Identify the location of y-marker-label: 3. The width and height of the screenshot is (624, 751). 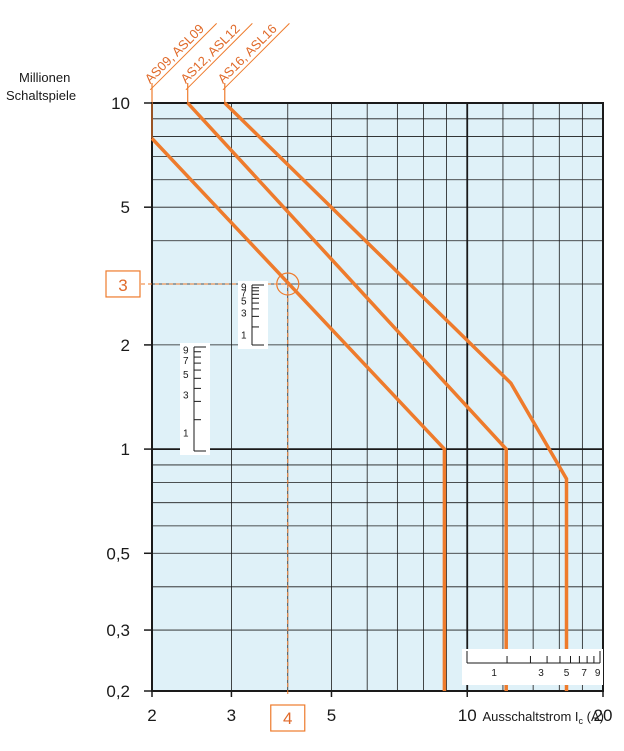
(122, 285).